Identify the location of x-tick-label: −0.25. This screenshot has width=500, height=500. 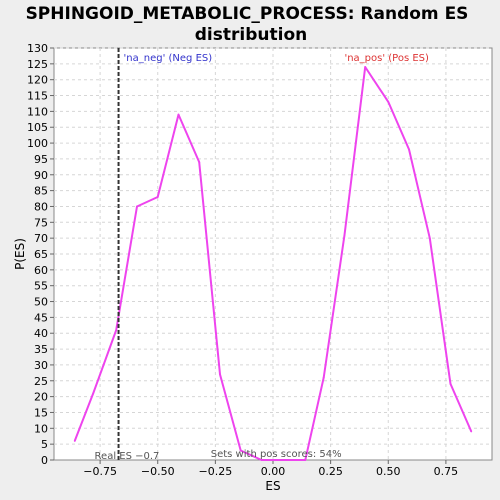
(216, 471).